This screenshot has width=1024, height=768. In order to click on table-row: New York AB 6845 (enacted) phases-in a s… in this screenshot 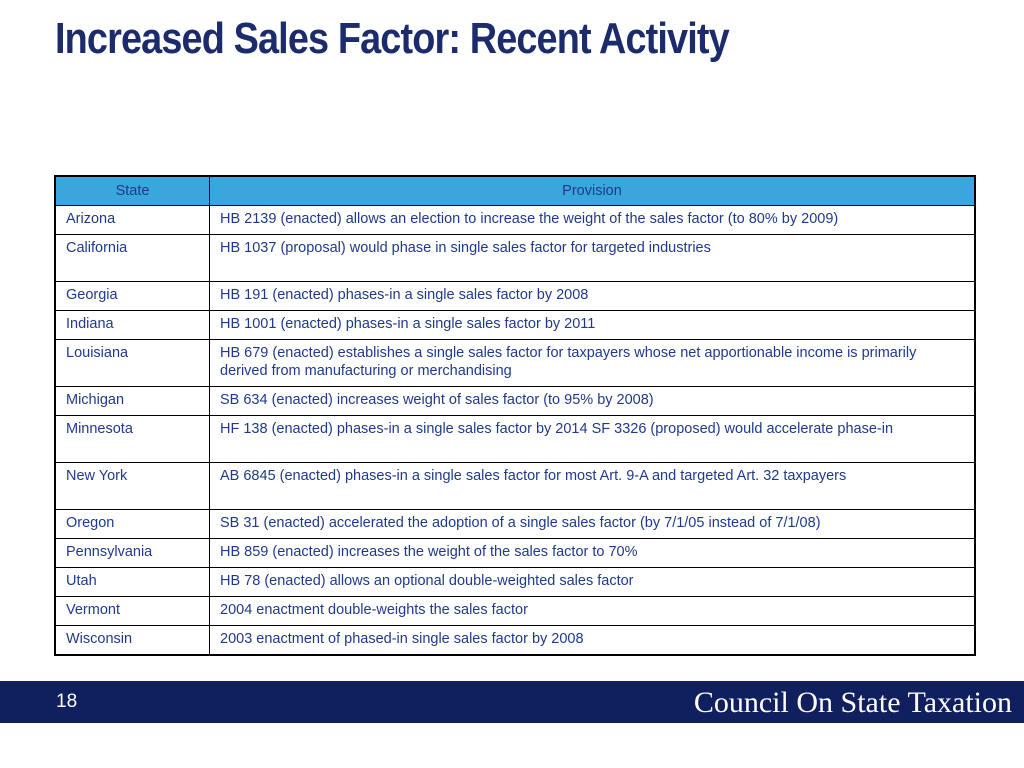, I will do `click(515, 486)`.